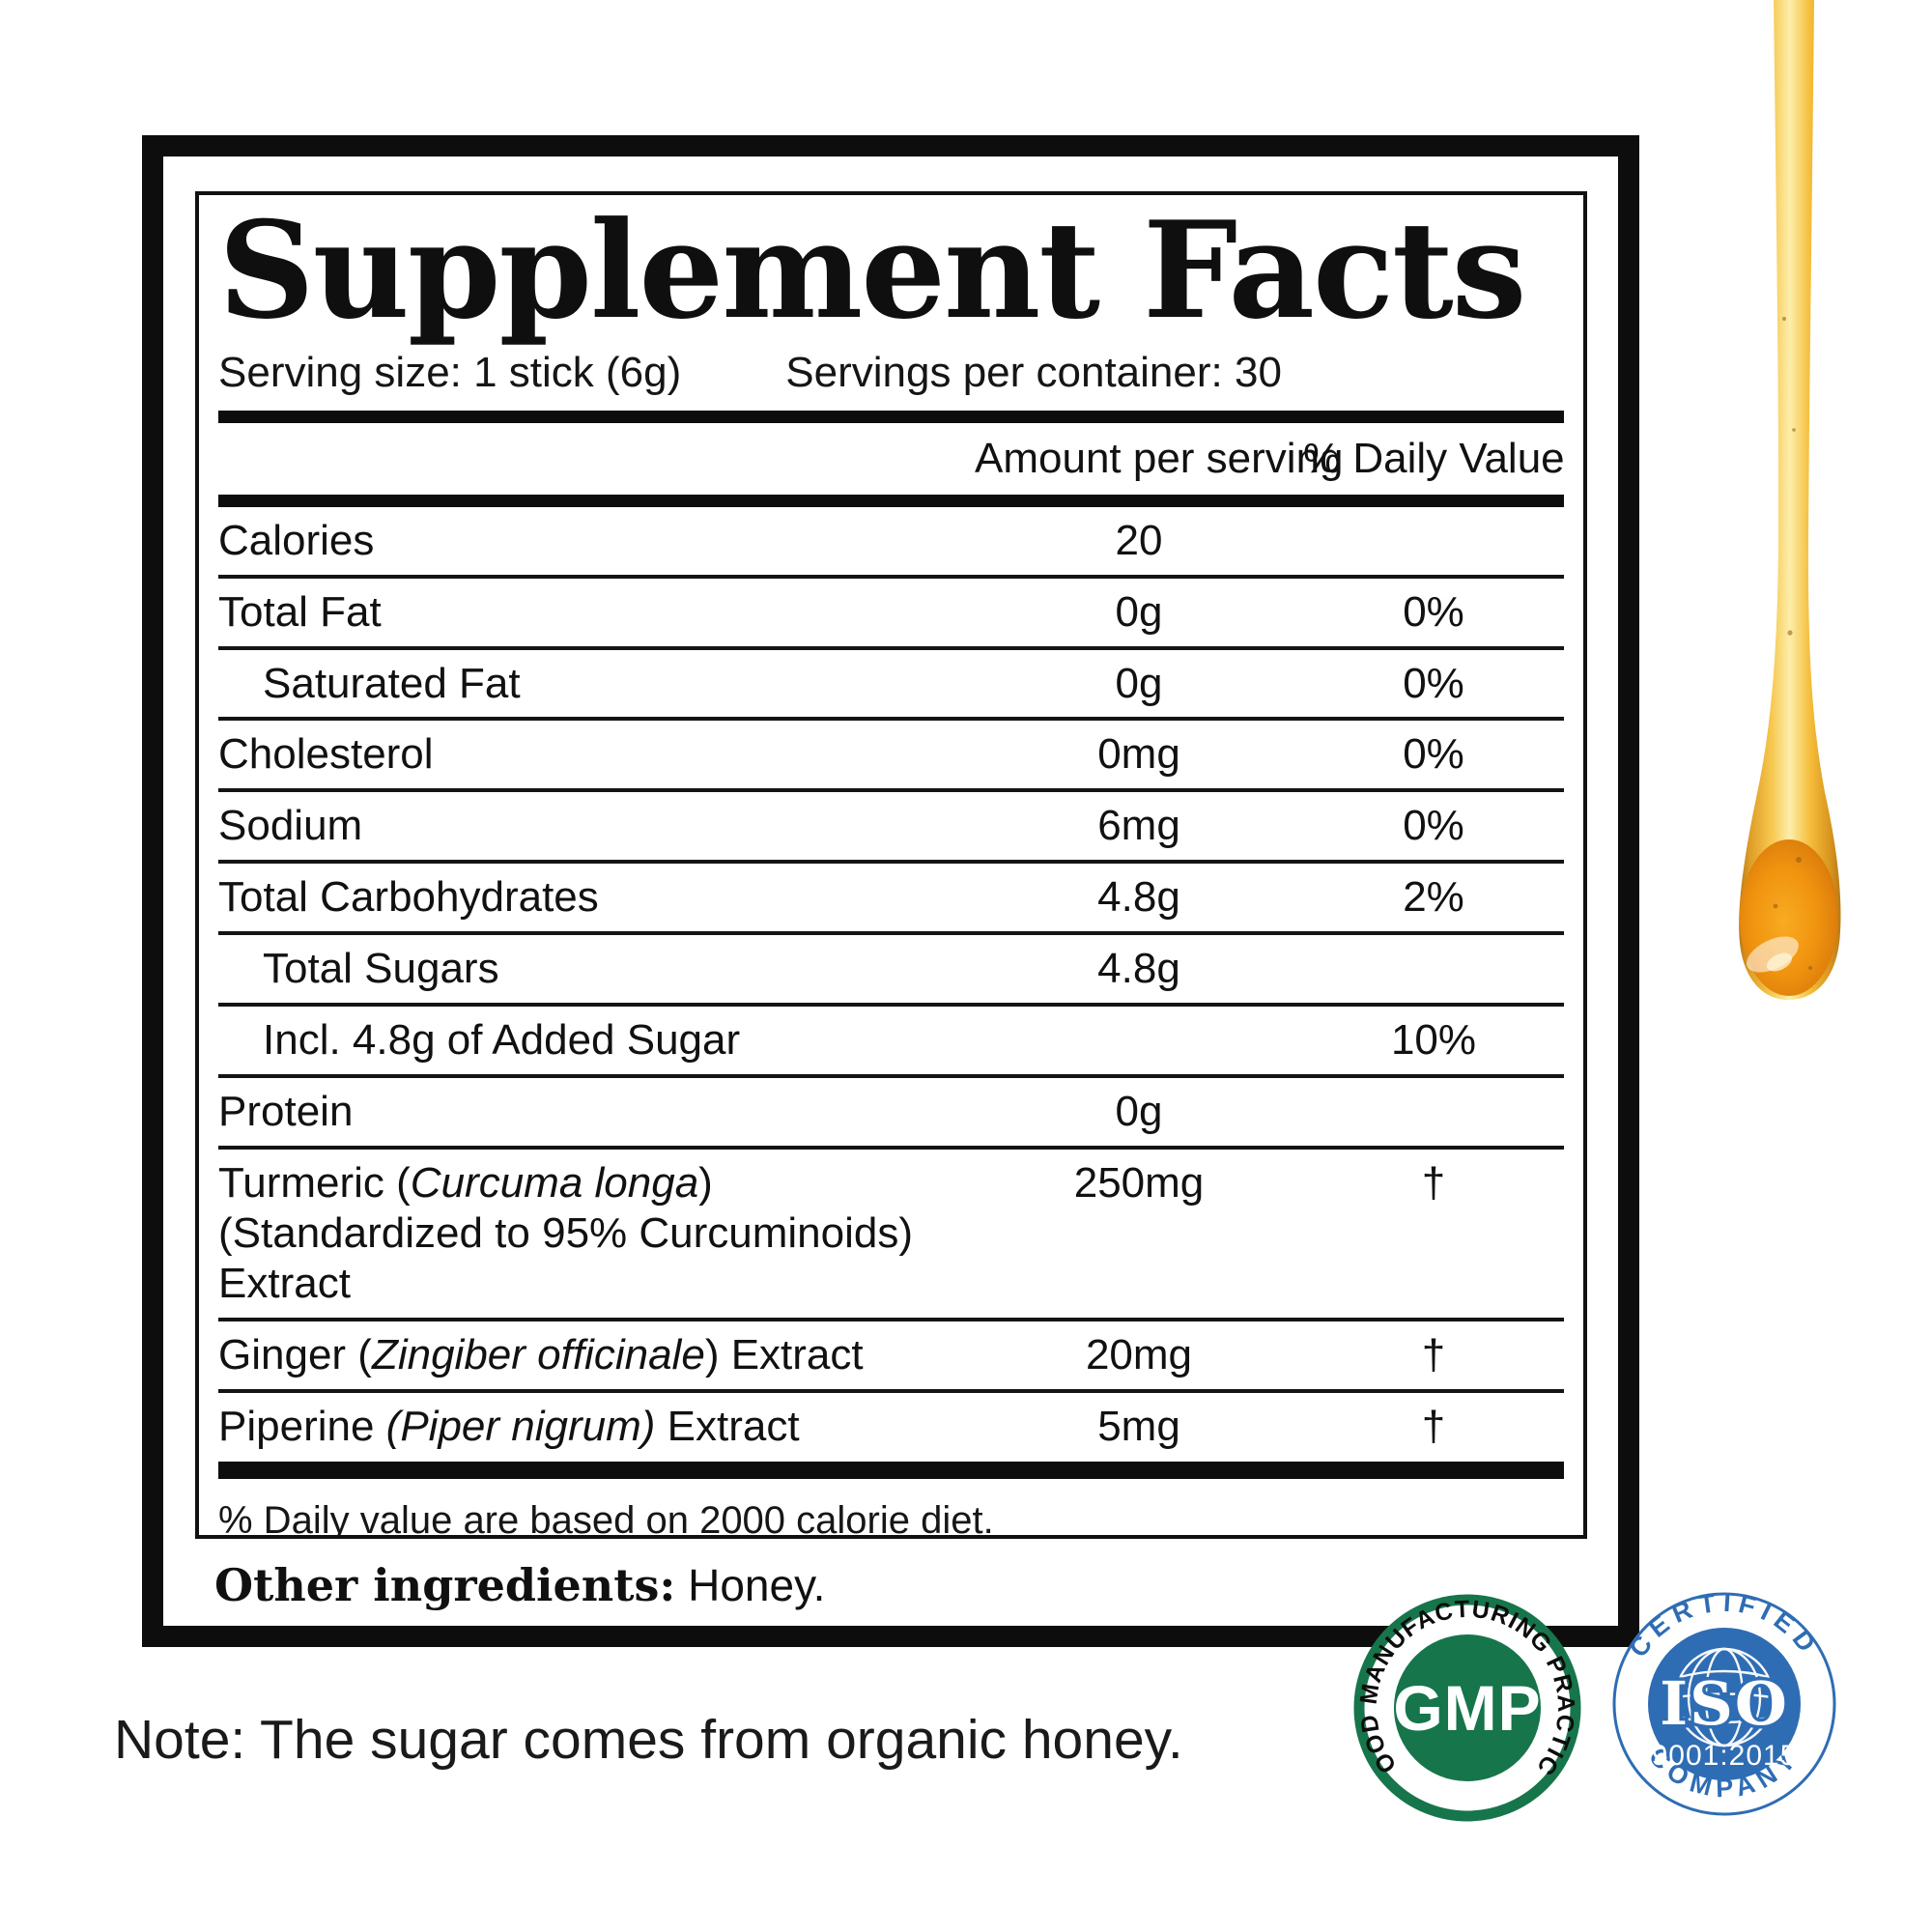  I want to click on row-label: Sodium, so click(290, 826).